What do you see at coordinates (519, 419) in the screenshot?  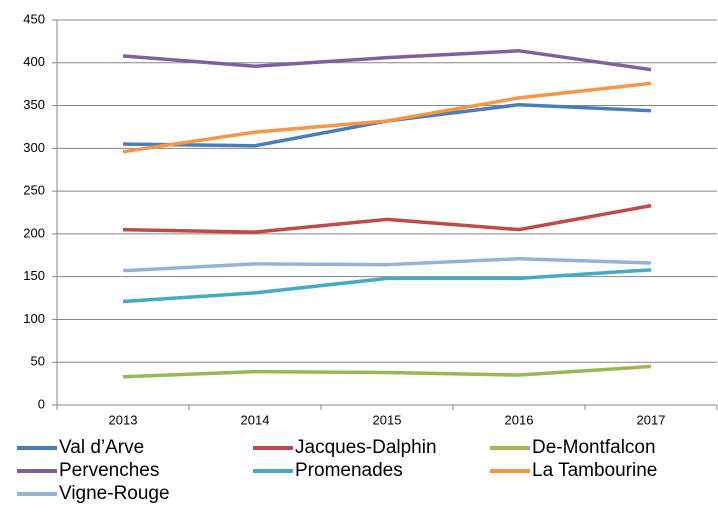 I see `x-tick-label: 2016` at bounding box center [519, 419].